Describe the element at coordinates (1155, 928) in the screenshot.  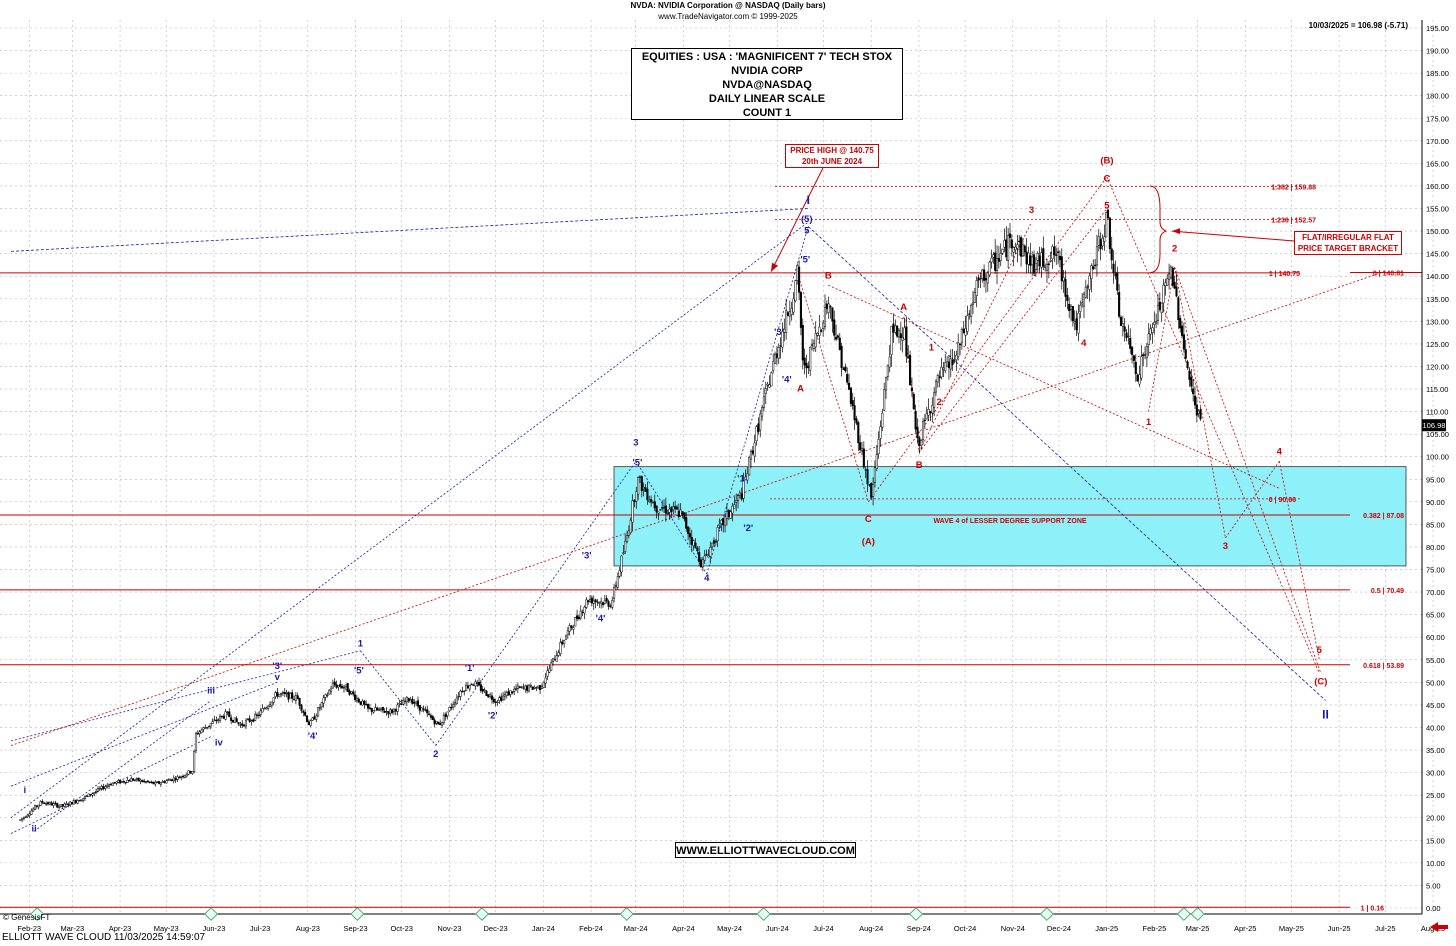
I see `x-tick-label: Feb-25` at that location.